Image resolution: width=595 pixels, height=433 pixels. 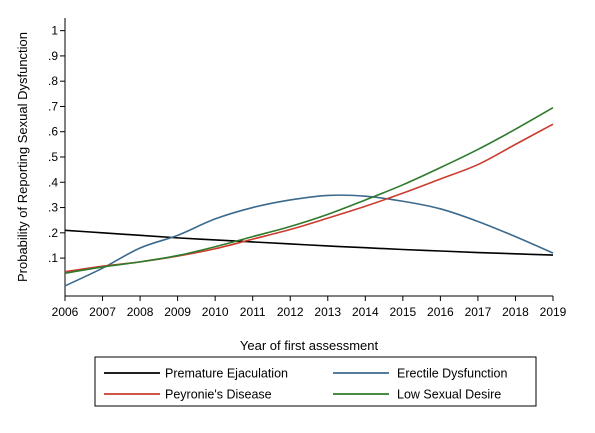 What do you see at coordinates (327, 312) in the screenshot?
I see `x-tick-label: 2013` at bounding box center [327, 312].